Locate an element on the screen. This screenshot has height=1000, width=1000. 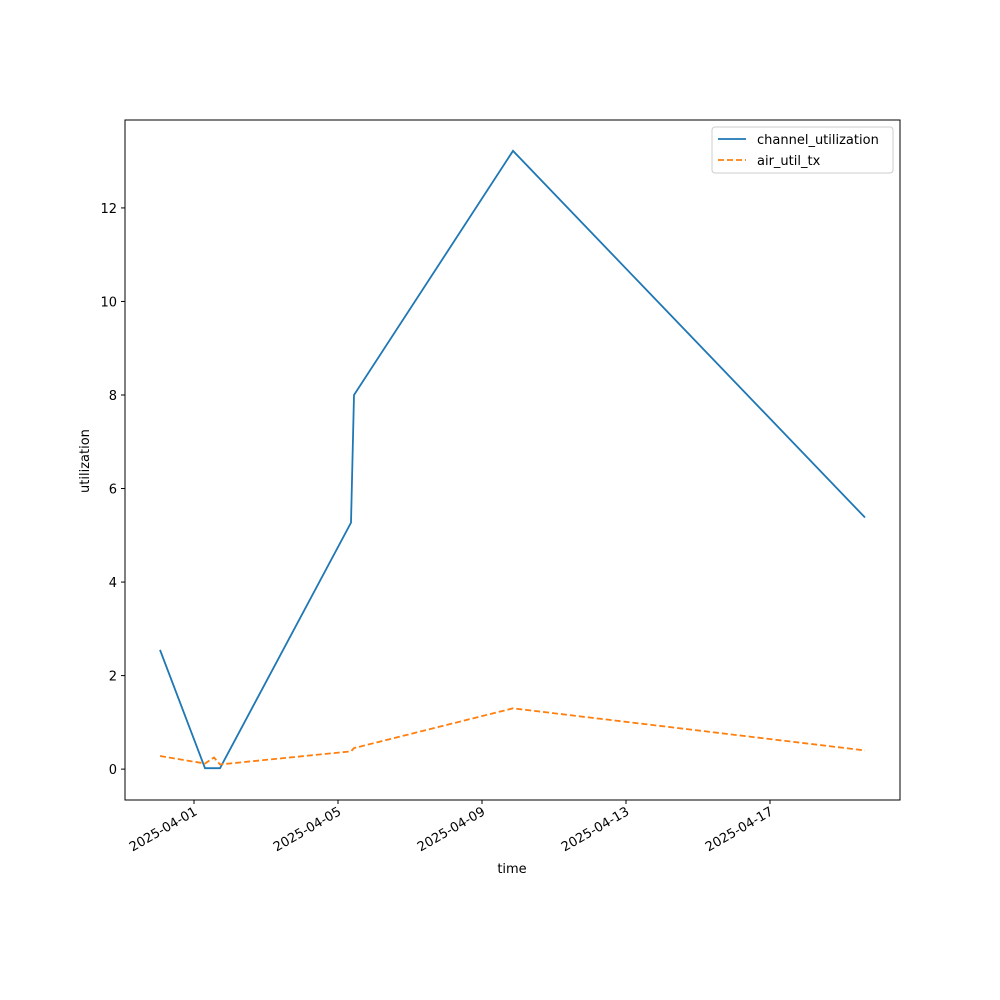
legend-label: air_util_tx is located at coordinates (789, 161).